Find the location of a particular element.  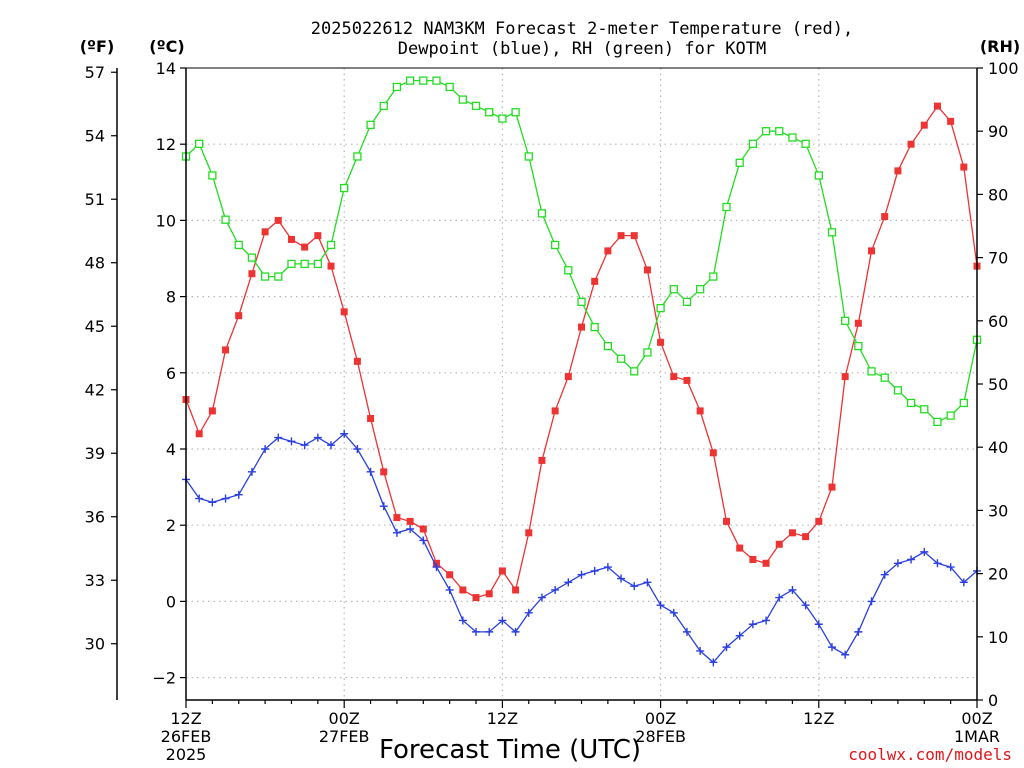

celsius-axis-unit: (ºC) is located at coordinates (166, 46).